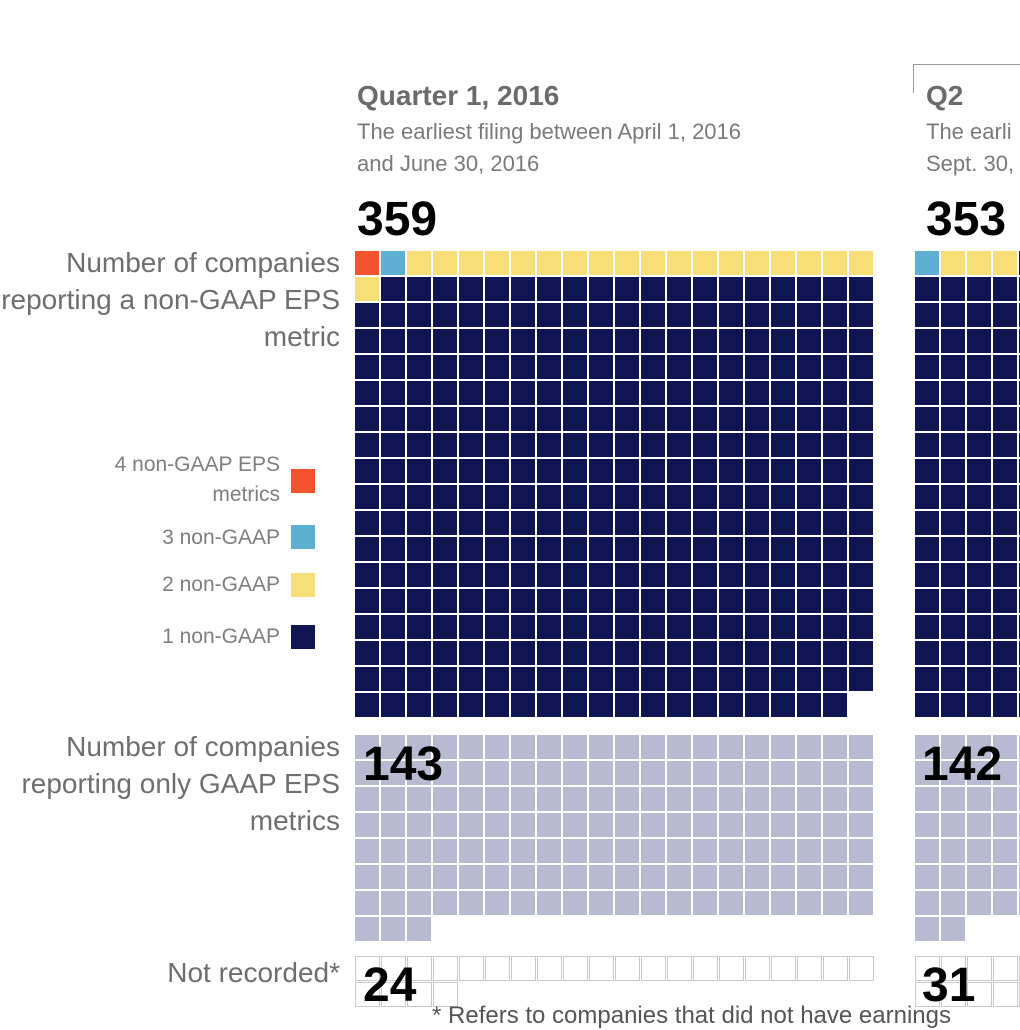 The height and width of the screenshot is (1030, 1020). What do you see at coordinates (403, 765) in the screenshot?
I see `panel-q1-gaap-count: 143` at bounding box center [403, 765].